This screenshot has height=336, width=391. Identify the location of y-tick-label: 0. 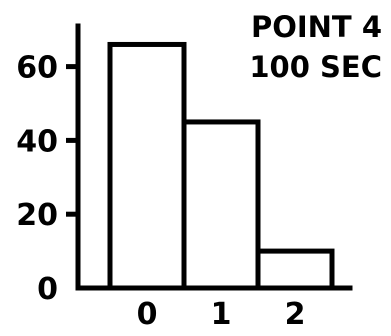
(47, 289).